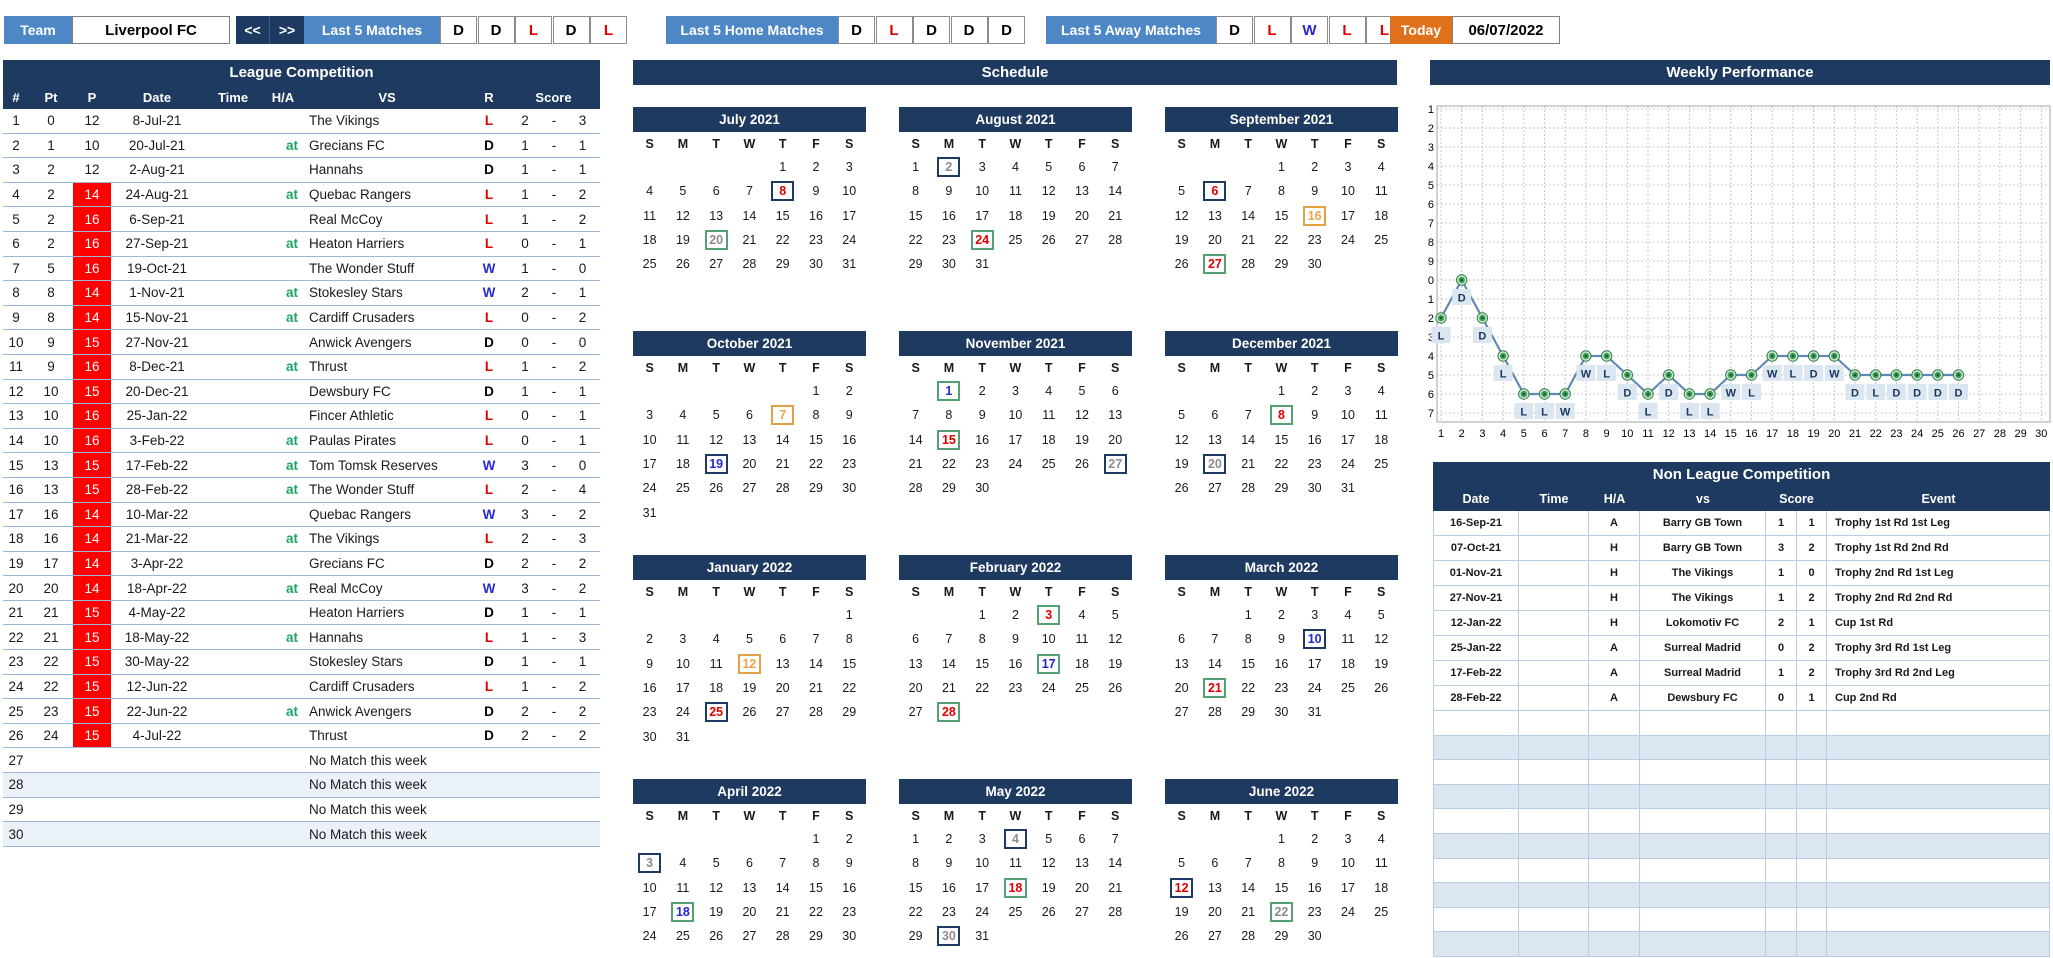 The image size is (2053, 958). What do you see at coordinates (287, 30) in the screenshot?
I see `next-team-button: >>` at bounding box center [287, 30].